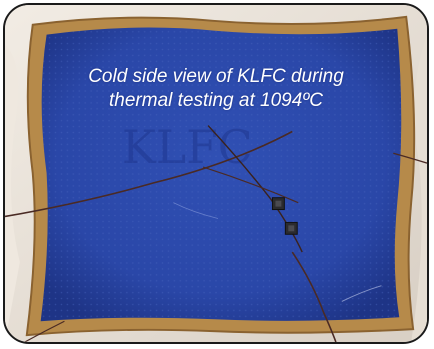 This screenshot has width=434, height=349. Describe the element at coordinates (216, 100) in the screenshot. I see `caption-line-2: thermal testing at 1094ºC` at that location.